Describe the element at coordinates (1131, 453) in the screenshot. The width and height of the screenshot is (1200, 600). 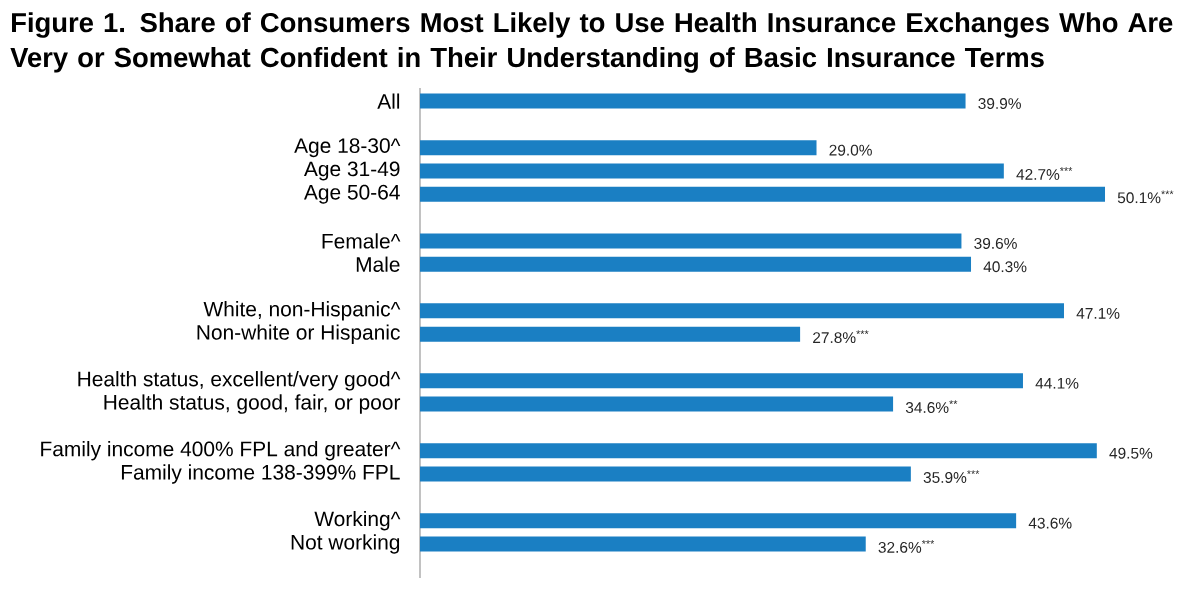
I see `data-label: 49.5%` at that location.